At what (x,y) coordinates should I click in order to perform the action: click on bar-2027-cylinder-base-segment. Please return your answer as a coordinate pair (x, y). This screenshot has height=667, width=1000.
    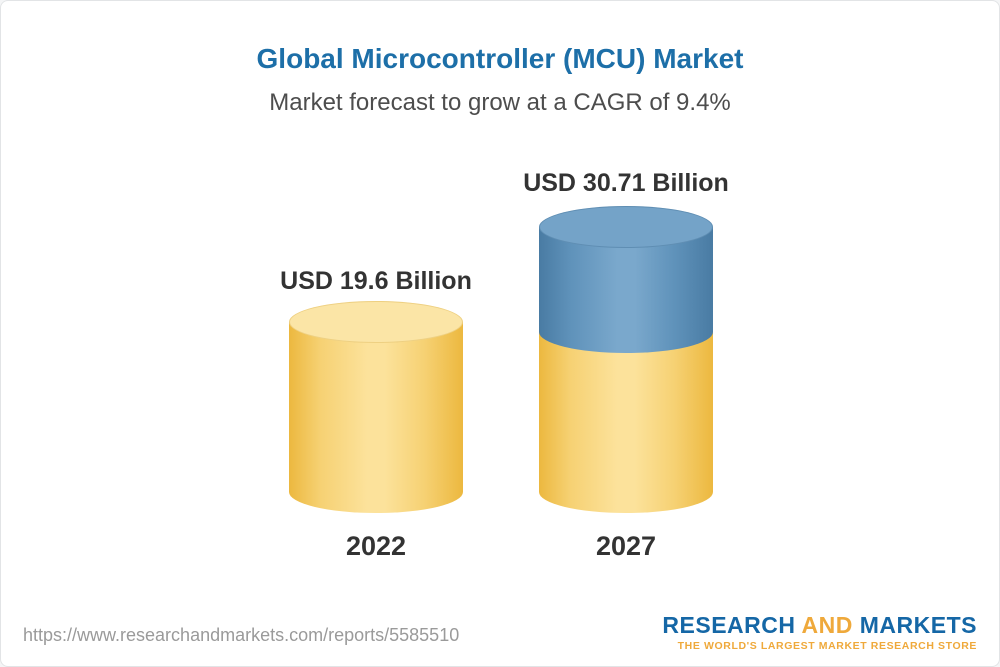
    Looking at the image, I should click on (626, 422).